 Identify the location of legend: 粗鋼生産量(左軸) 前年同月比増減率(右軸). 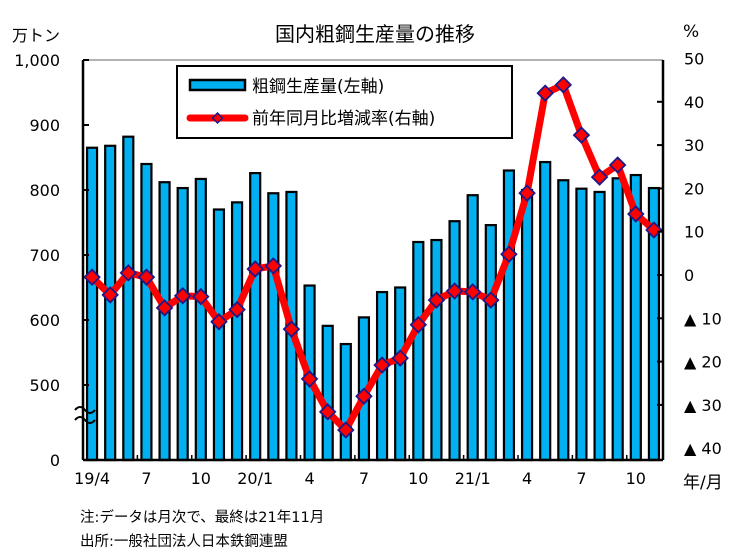
(344, 102).